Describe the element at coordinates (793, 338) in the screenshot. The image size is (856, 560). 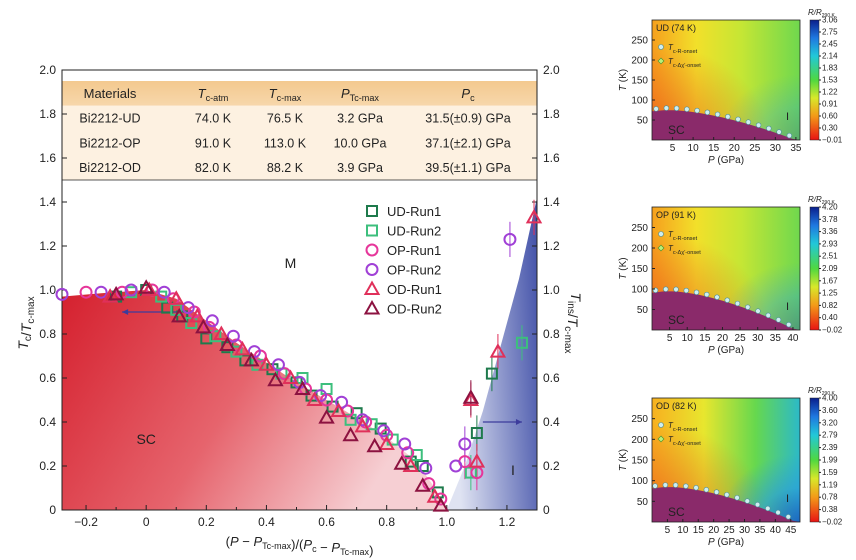
I see `x-tick-label: 40` at that location.